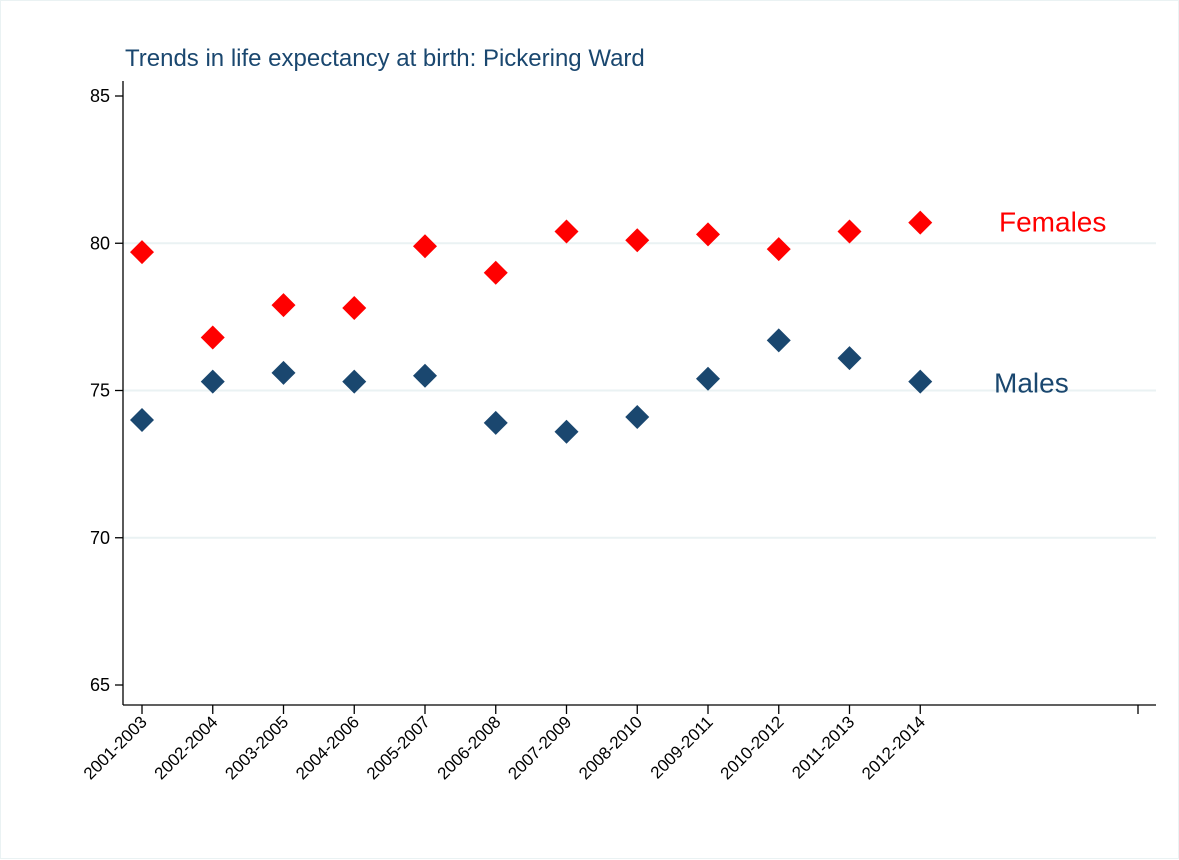 Image resolution: width=1179 pixels, height=860 pixels. I want to click on y-tick-label: 80, so click(100, 243).